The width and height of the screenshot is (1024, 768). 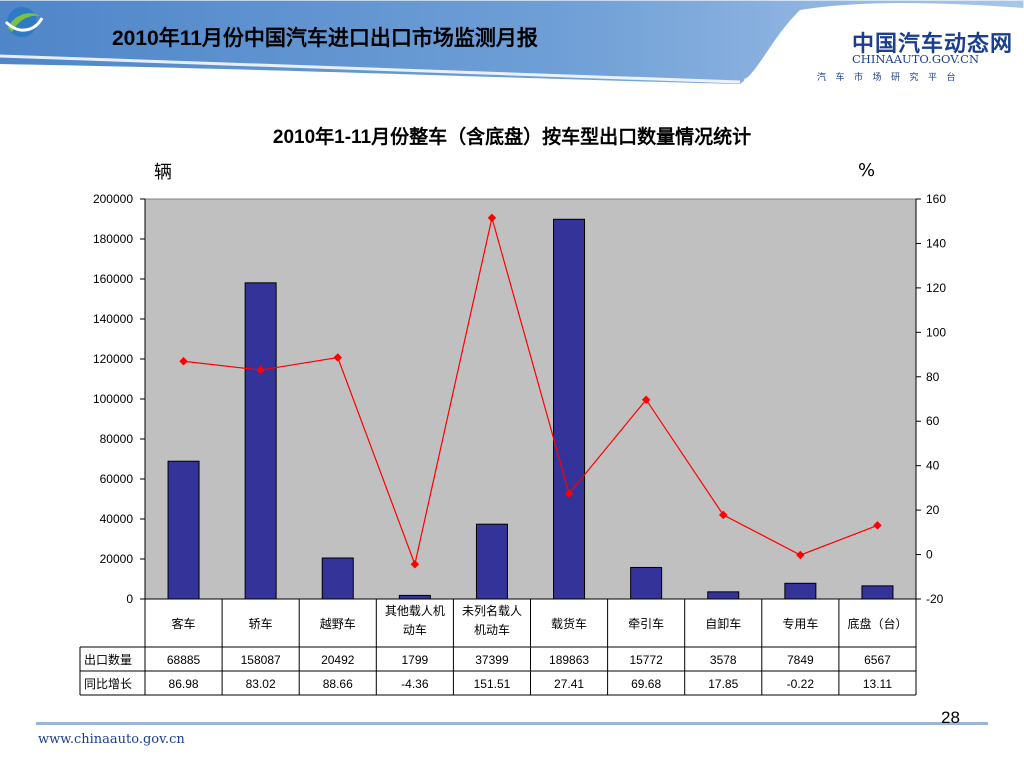 I want to click on table-cell: 7849, so click(x=800, y=660).